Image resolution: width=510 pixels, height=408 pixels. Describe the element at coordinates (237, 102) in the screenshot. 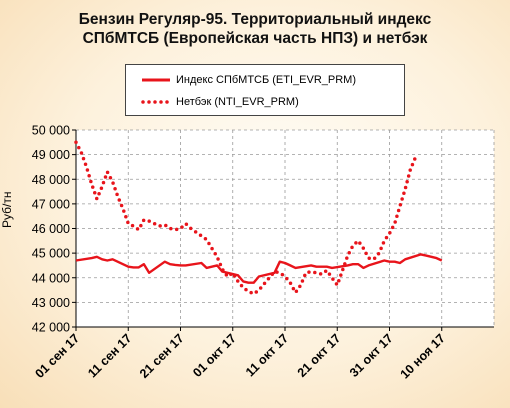

I see `legend-label-netback: Нетбэк (NTI_EVR_PRM)` at that location.